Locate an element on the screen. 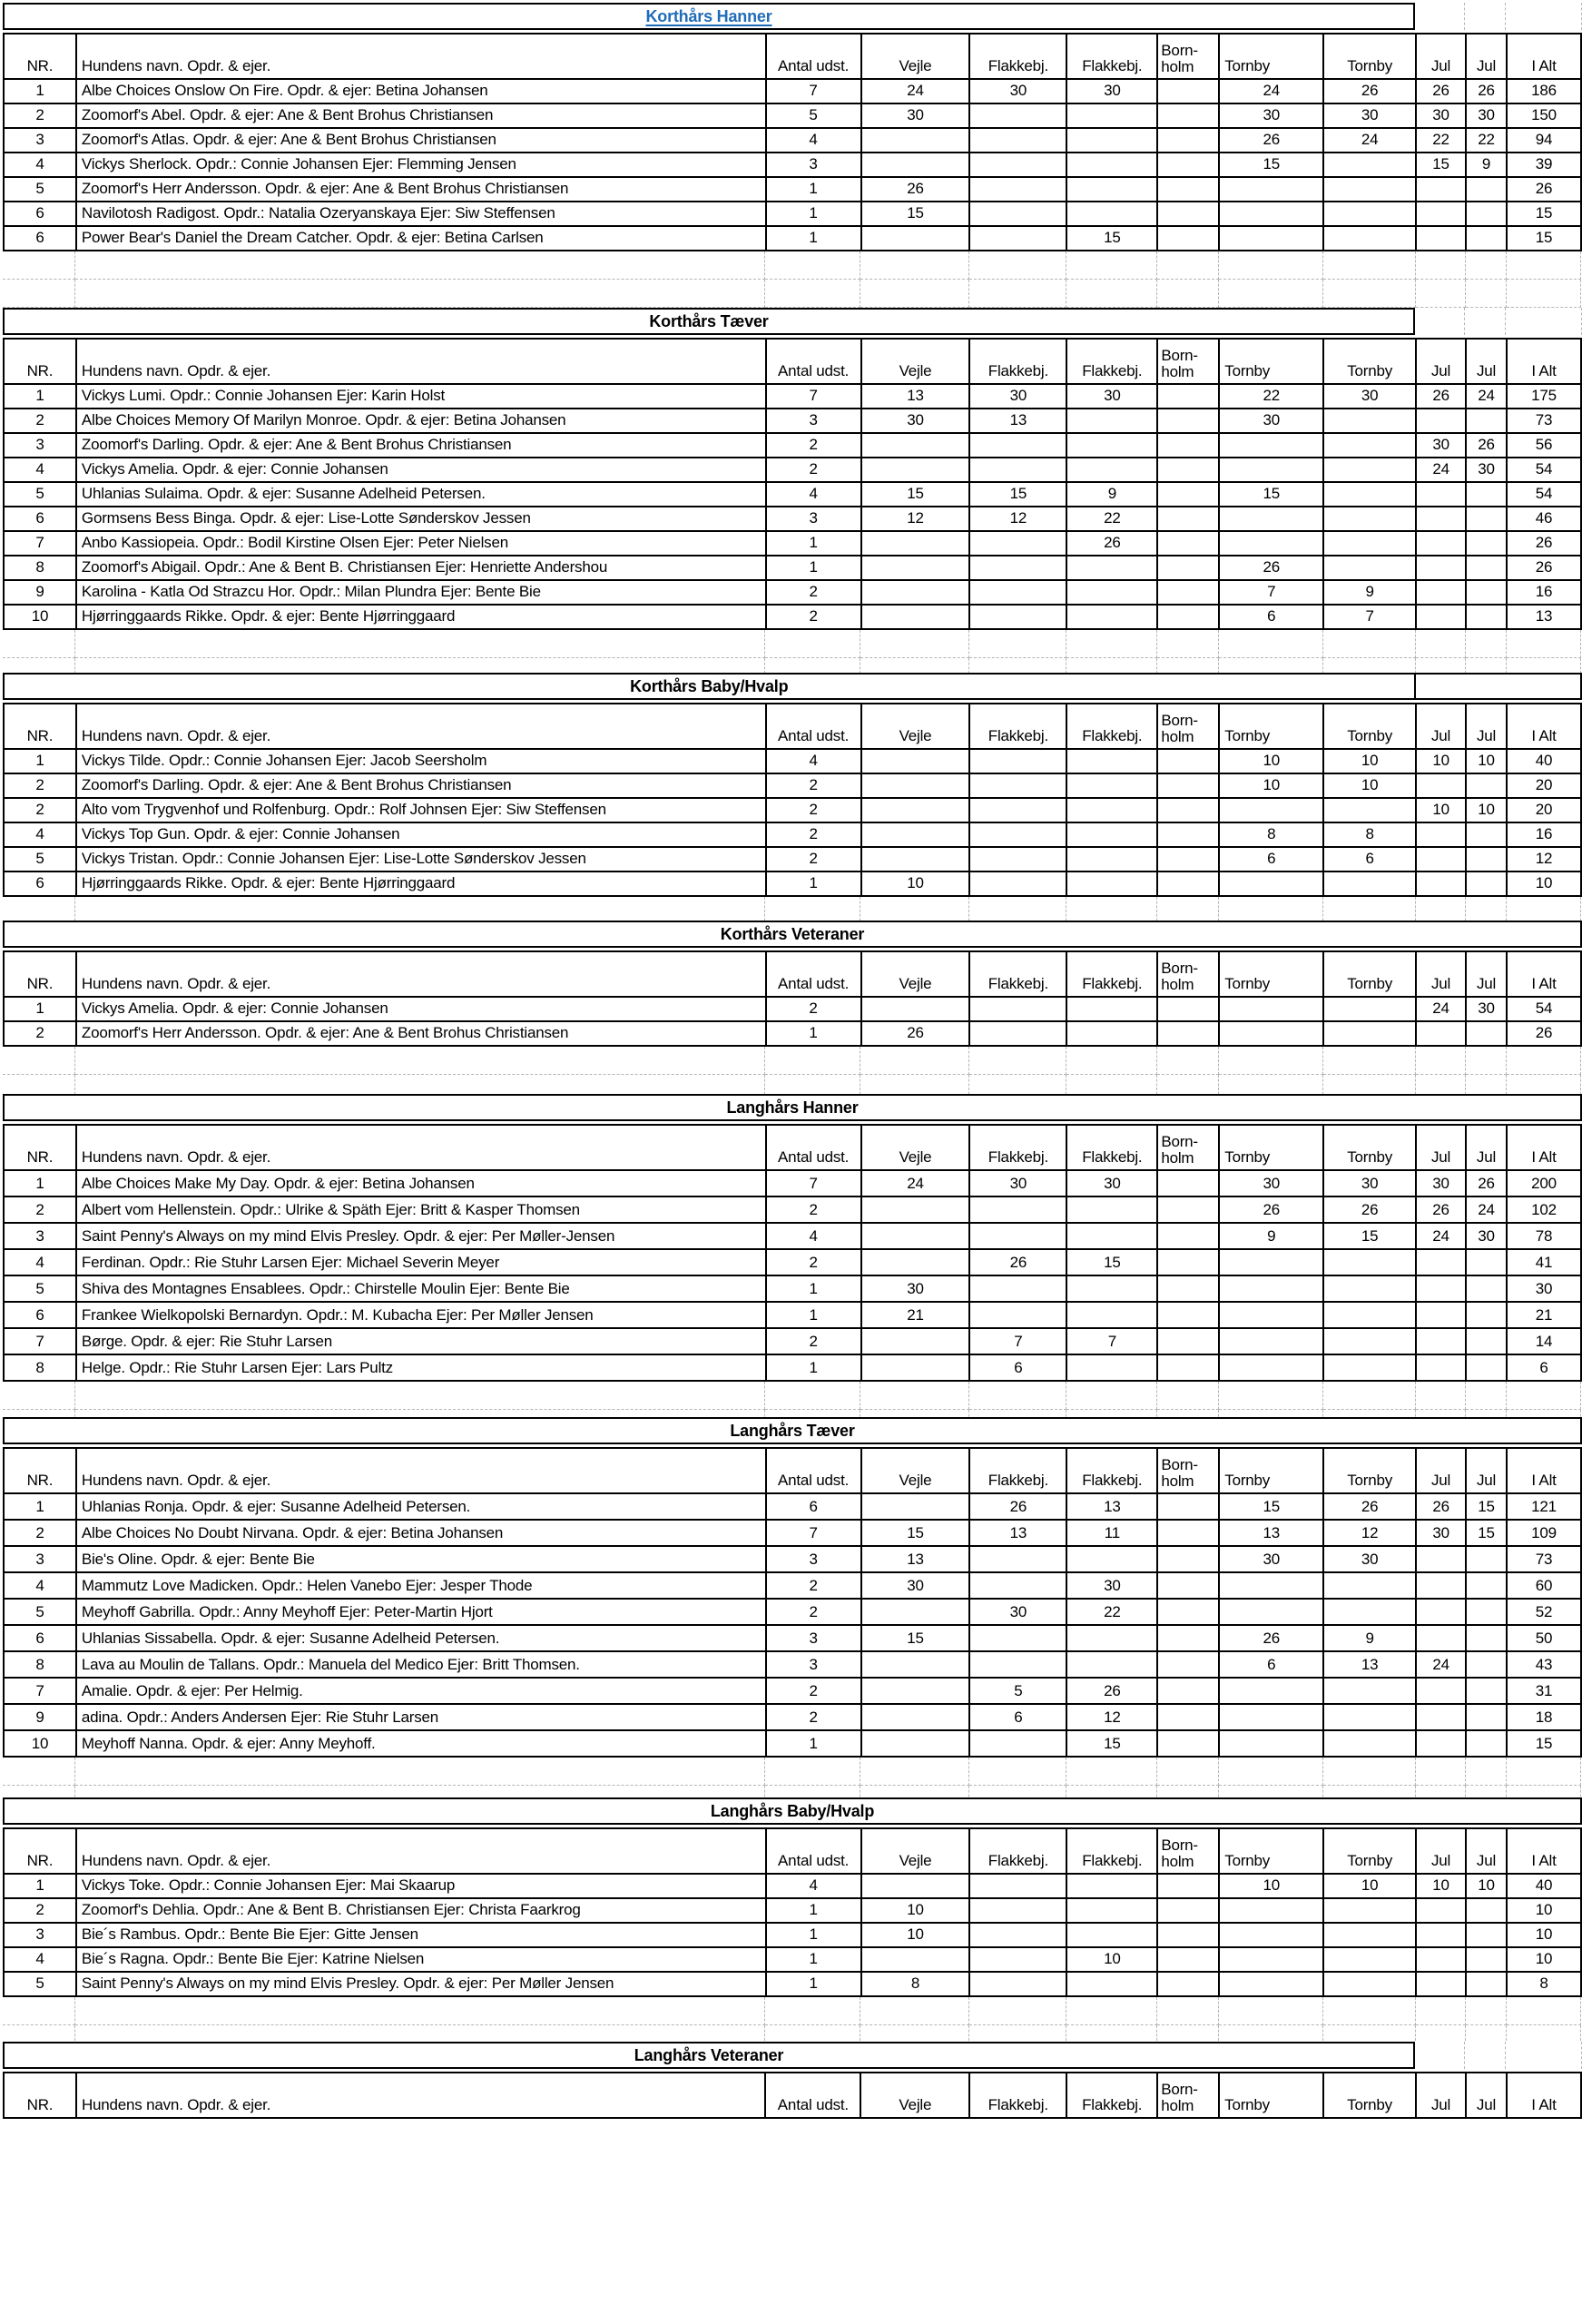 This screenshot has width=1582, height=2324. cell-nr: 5 is located at coordinates (40, 189).